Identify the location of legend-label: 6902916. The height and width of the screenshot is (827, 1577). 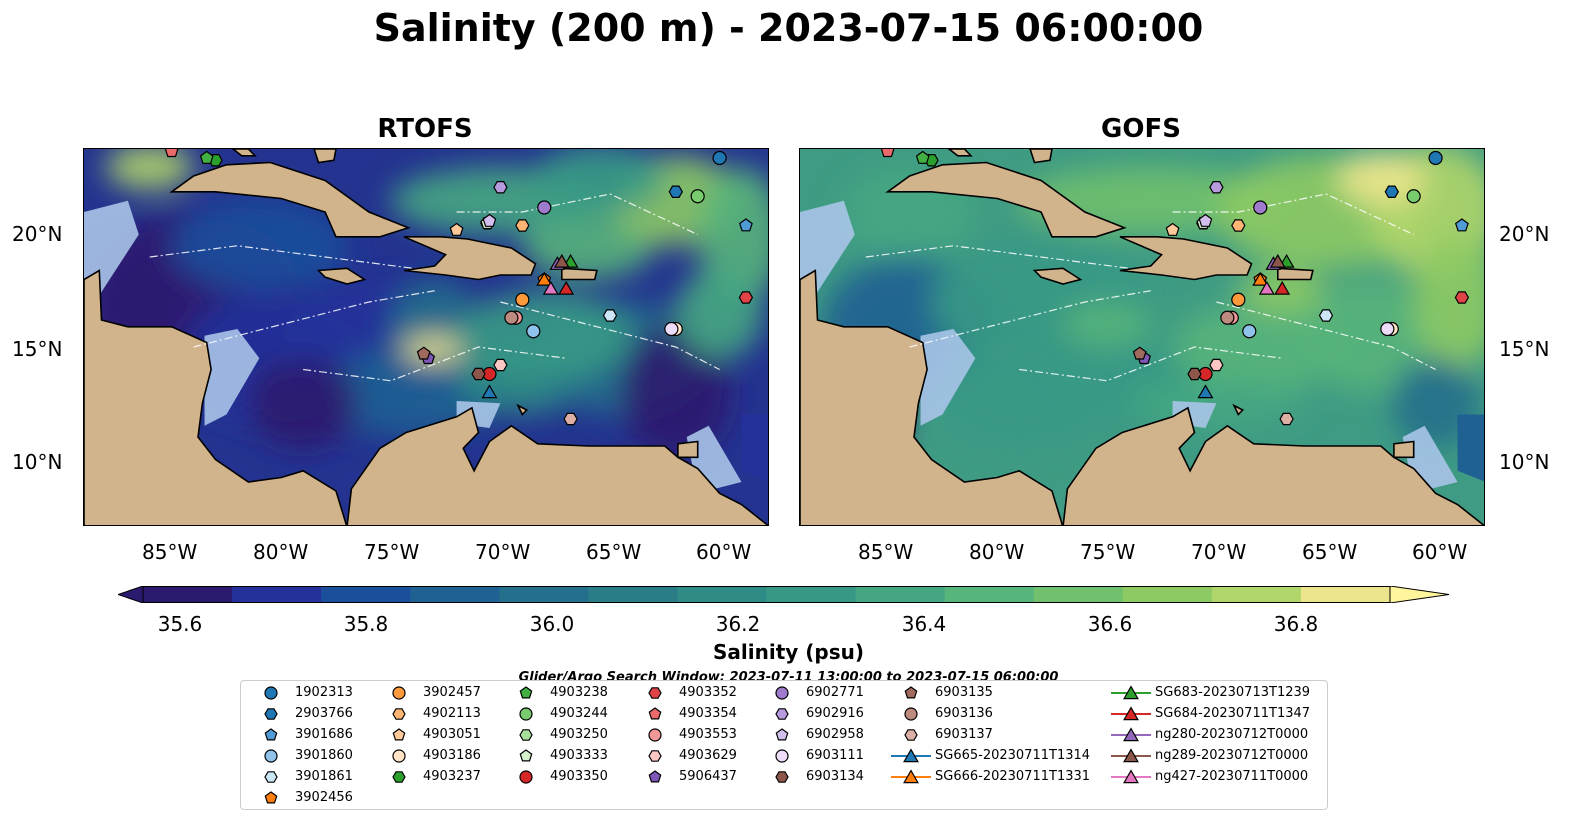
(835, 713).